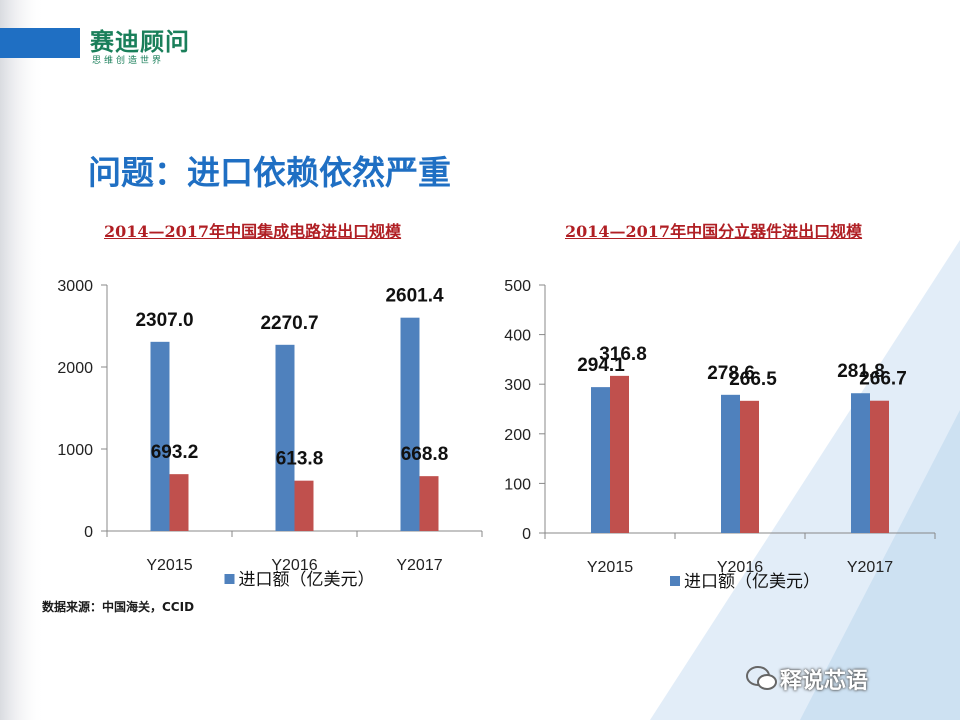  I want to click on data-label: 693.2, so click(175, 452).